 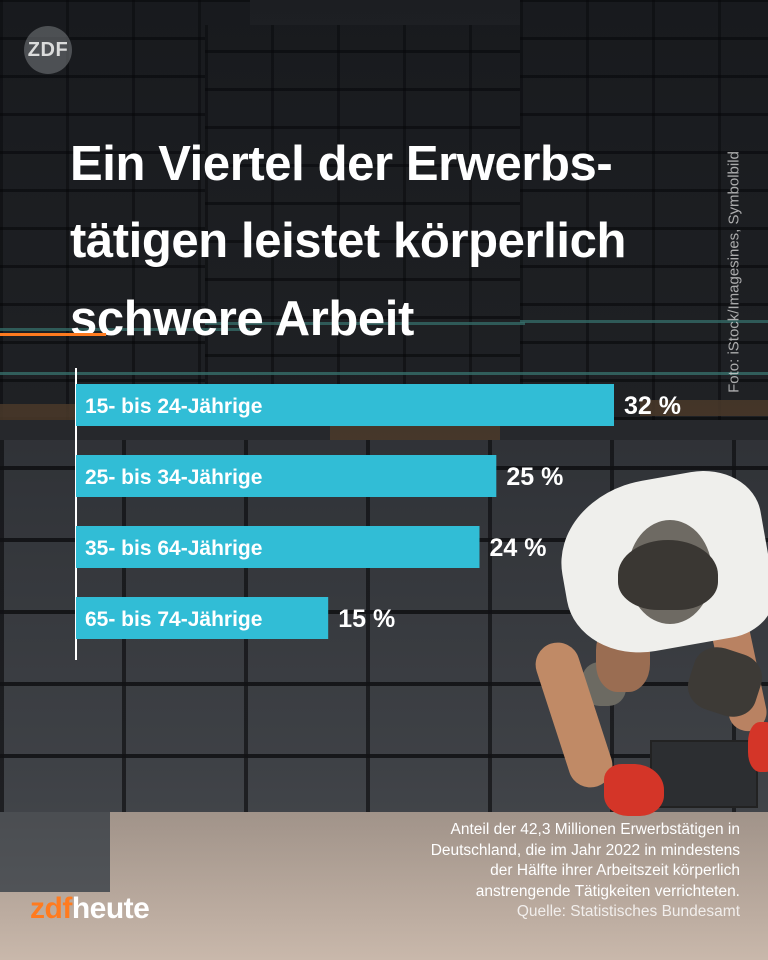 I want to click on headline-line-1: Ein Viertel der Erwerbs-, so click(x=341, y=164).